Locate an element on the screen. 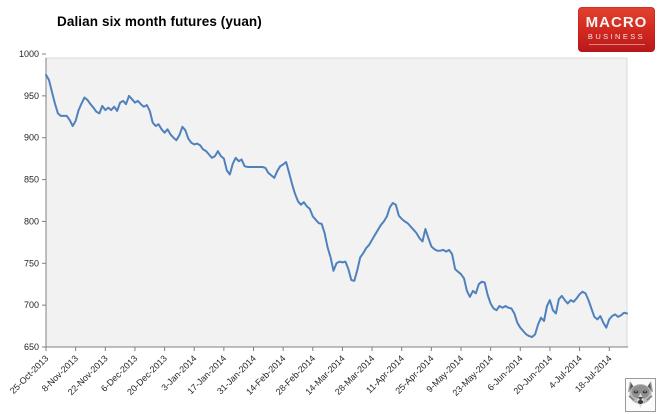  y-axis-tick-label: 650 is located at coordinates (31, 347).